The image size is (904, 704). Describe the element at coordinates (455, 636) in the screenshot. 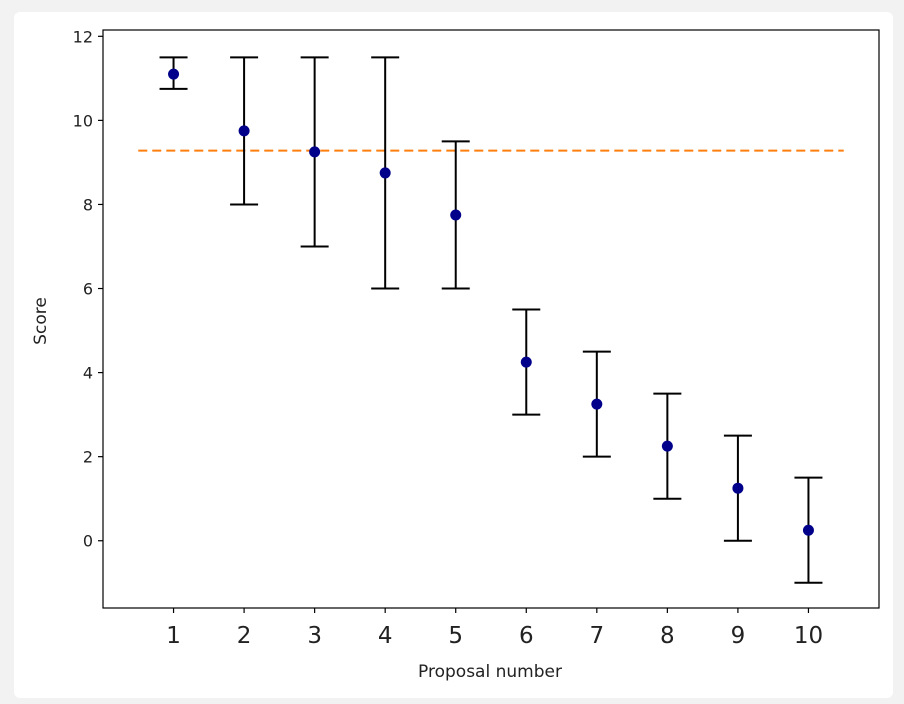

I see `x-tick-label: 5` at that location.